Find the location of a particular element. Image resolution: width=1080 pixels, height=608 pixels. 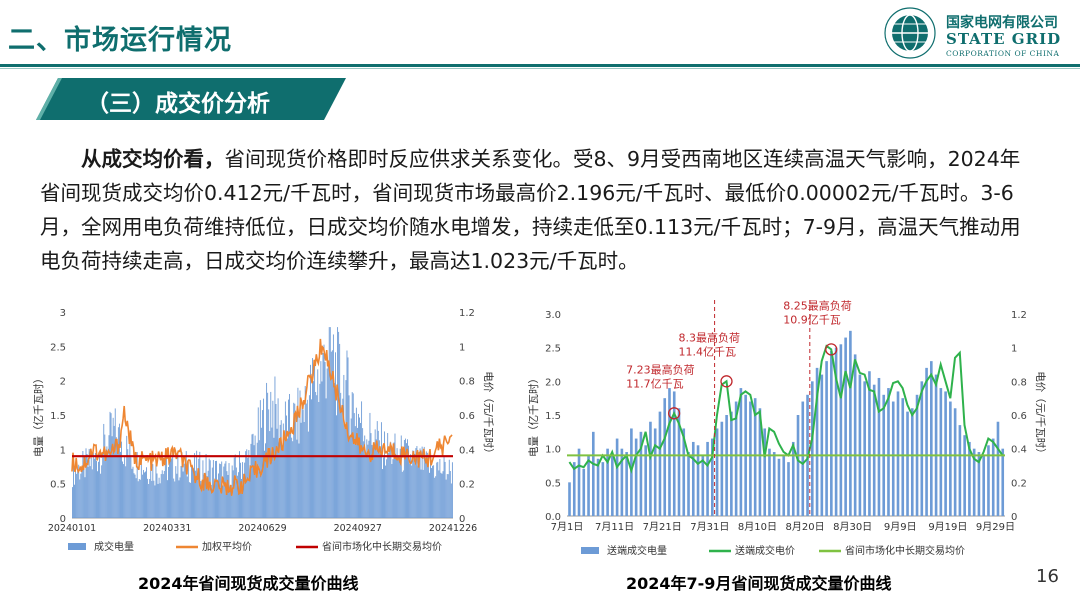

y-tick-label: 1.0 is located at coordinates (553, 450).